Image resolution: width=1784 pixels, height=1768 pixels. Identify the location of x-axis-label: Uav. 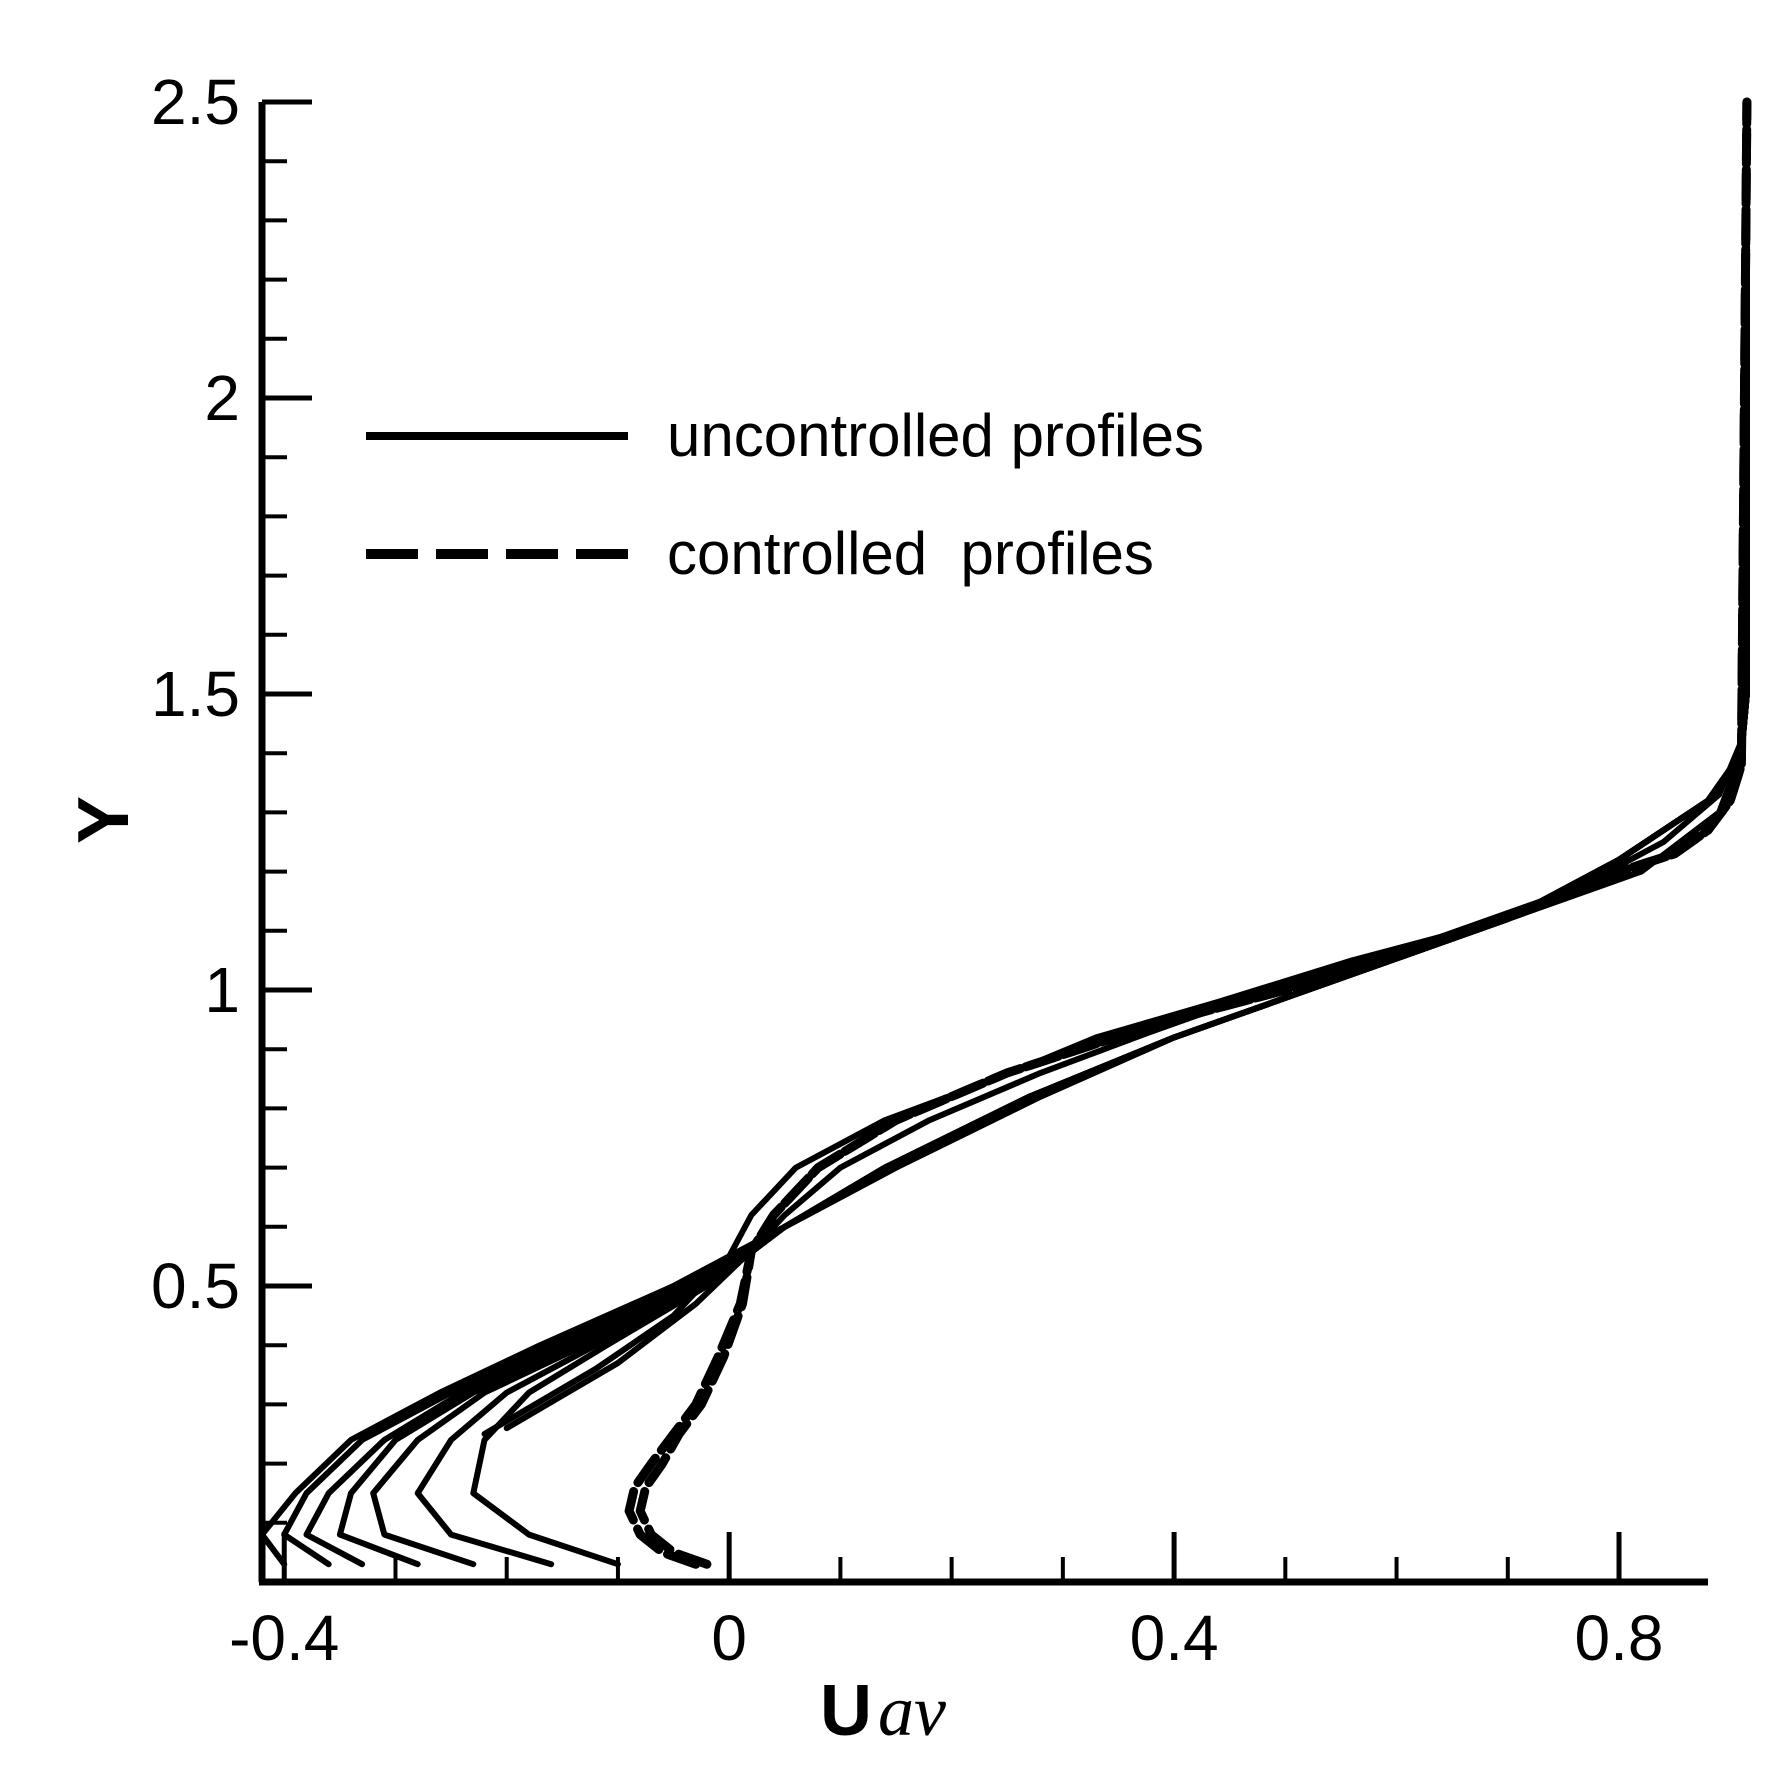
(883, 1711).